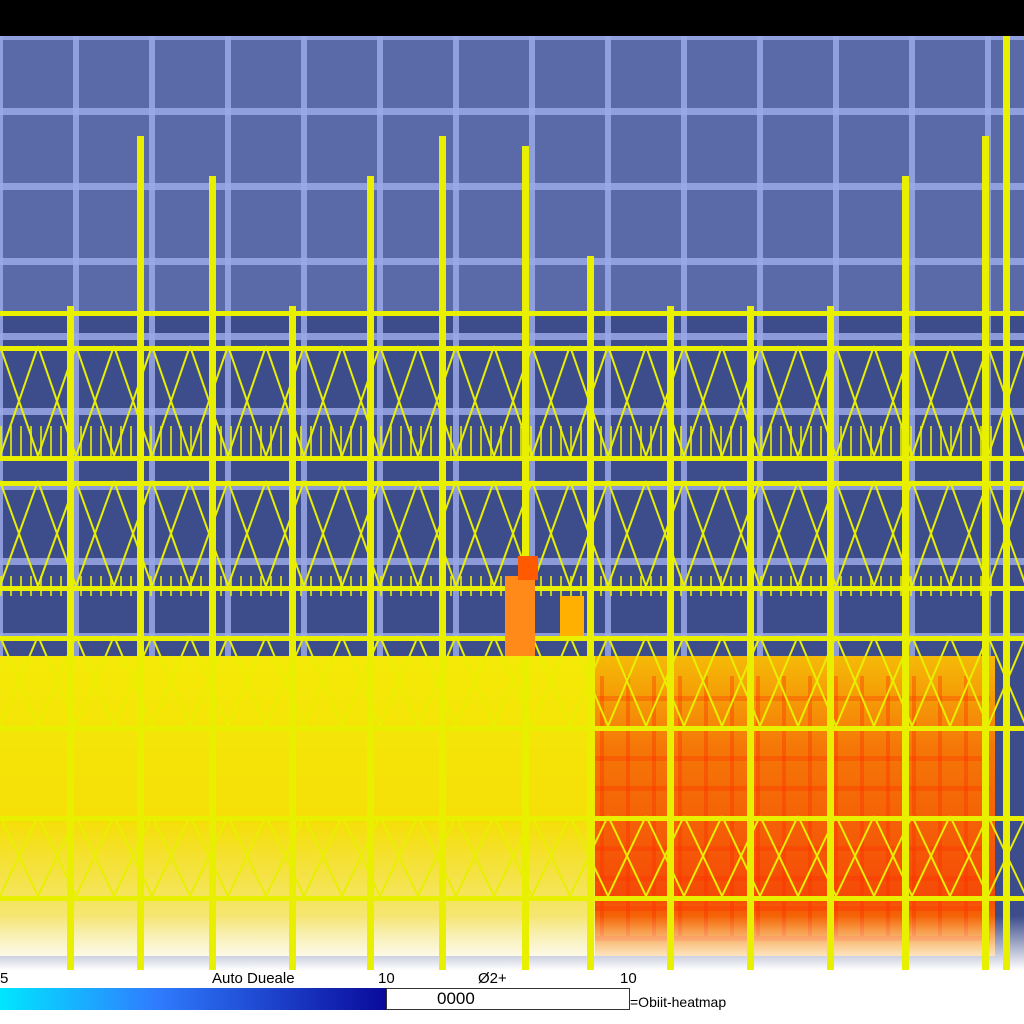 Image resolution: width=1024 pixels, height=1024 pixels. What do you see at coordinates (678, 1002) in the screenshot?
I see `colormap-label: =Obiit-heatmap` at bounding box center [678, 1002].